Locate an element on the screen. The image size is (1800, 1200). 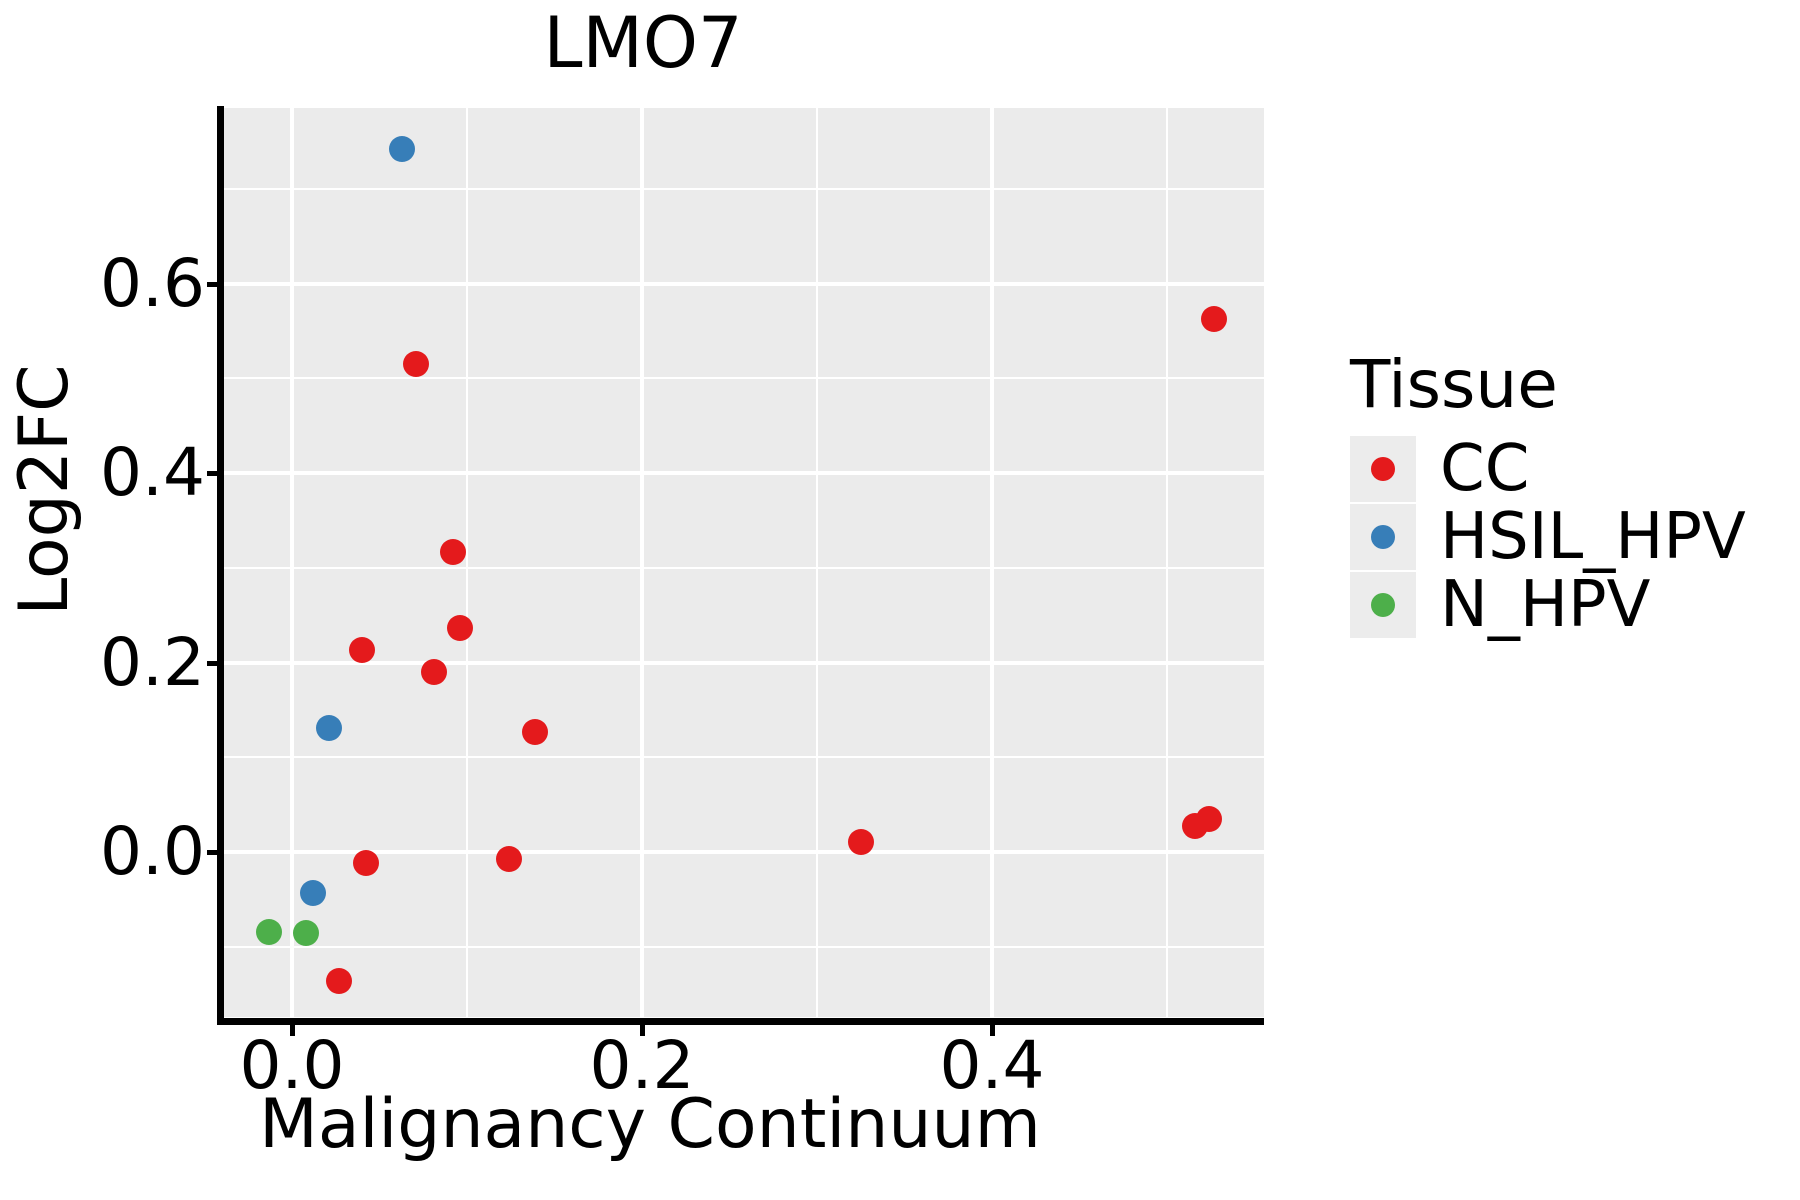
legend-keys: CC HSIL_HPV N_HPV is located at coordinates (1548, 537).